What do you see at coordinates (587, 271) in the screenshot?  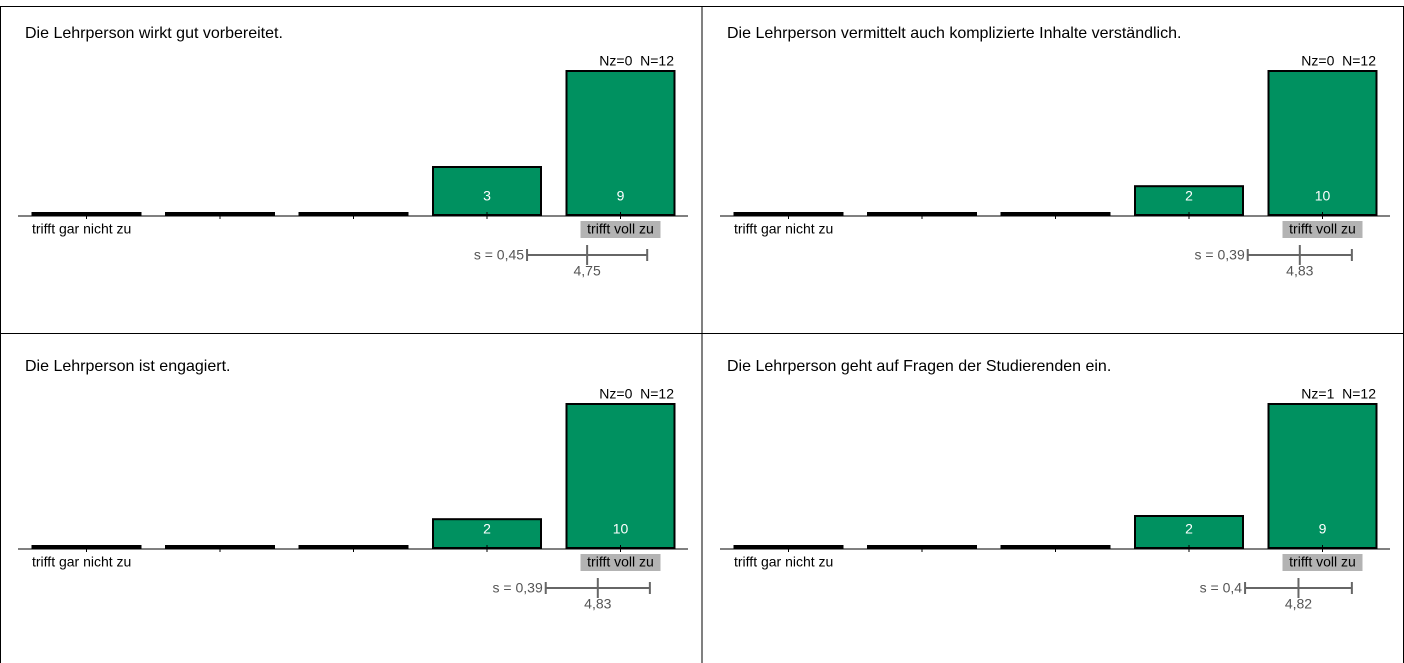 I see `mean-label: 4,75` at bounding box center [587, 271].